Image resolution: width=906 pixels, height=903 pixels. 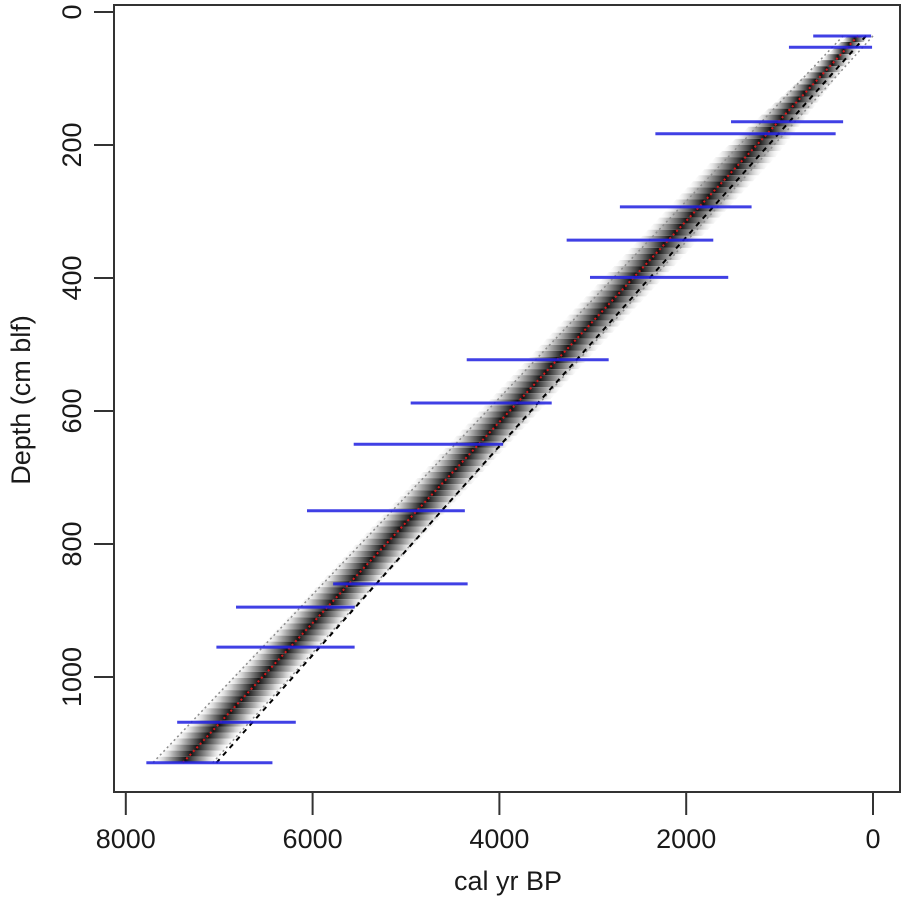 I want to click on y-tick-label: 800, so click(x=72, y=543).